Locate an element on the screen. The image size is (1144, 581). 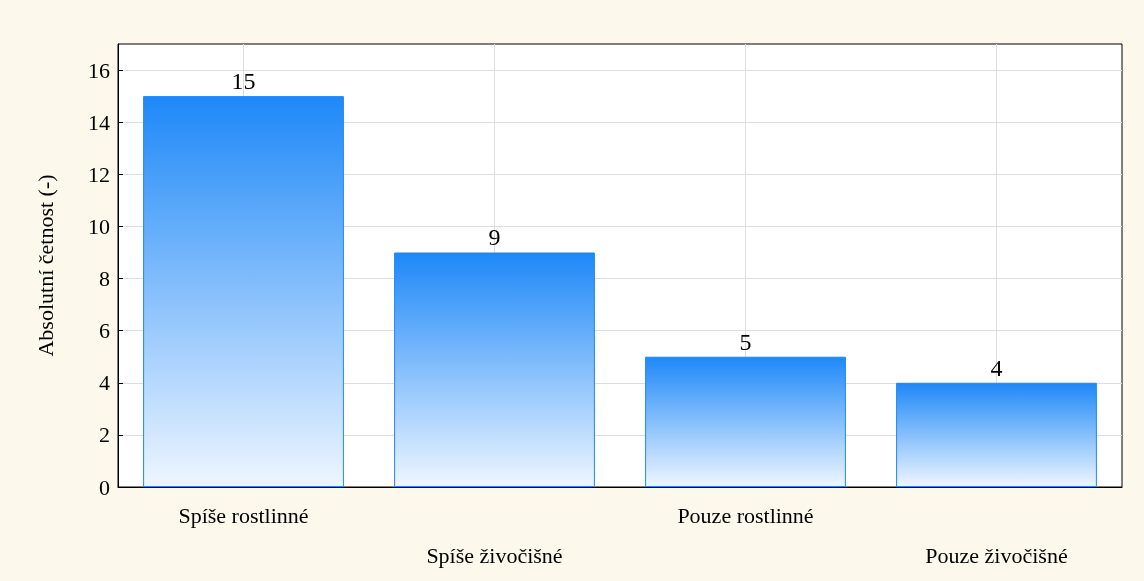
data-label: 5 is located at coordinates (745, 341).